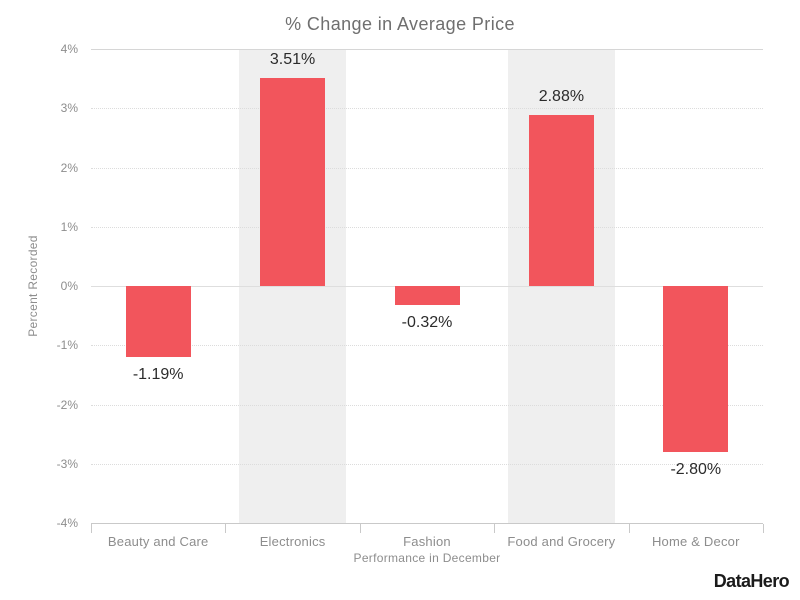 This screenshot has width=800, height=600. What do you see at coordinates (67, 404) in the screenshot?
I see `y-tick-label: -2%` at bounding box center [67, 404].